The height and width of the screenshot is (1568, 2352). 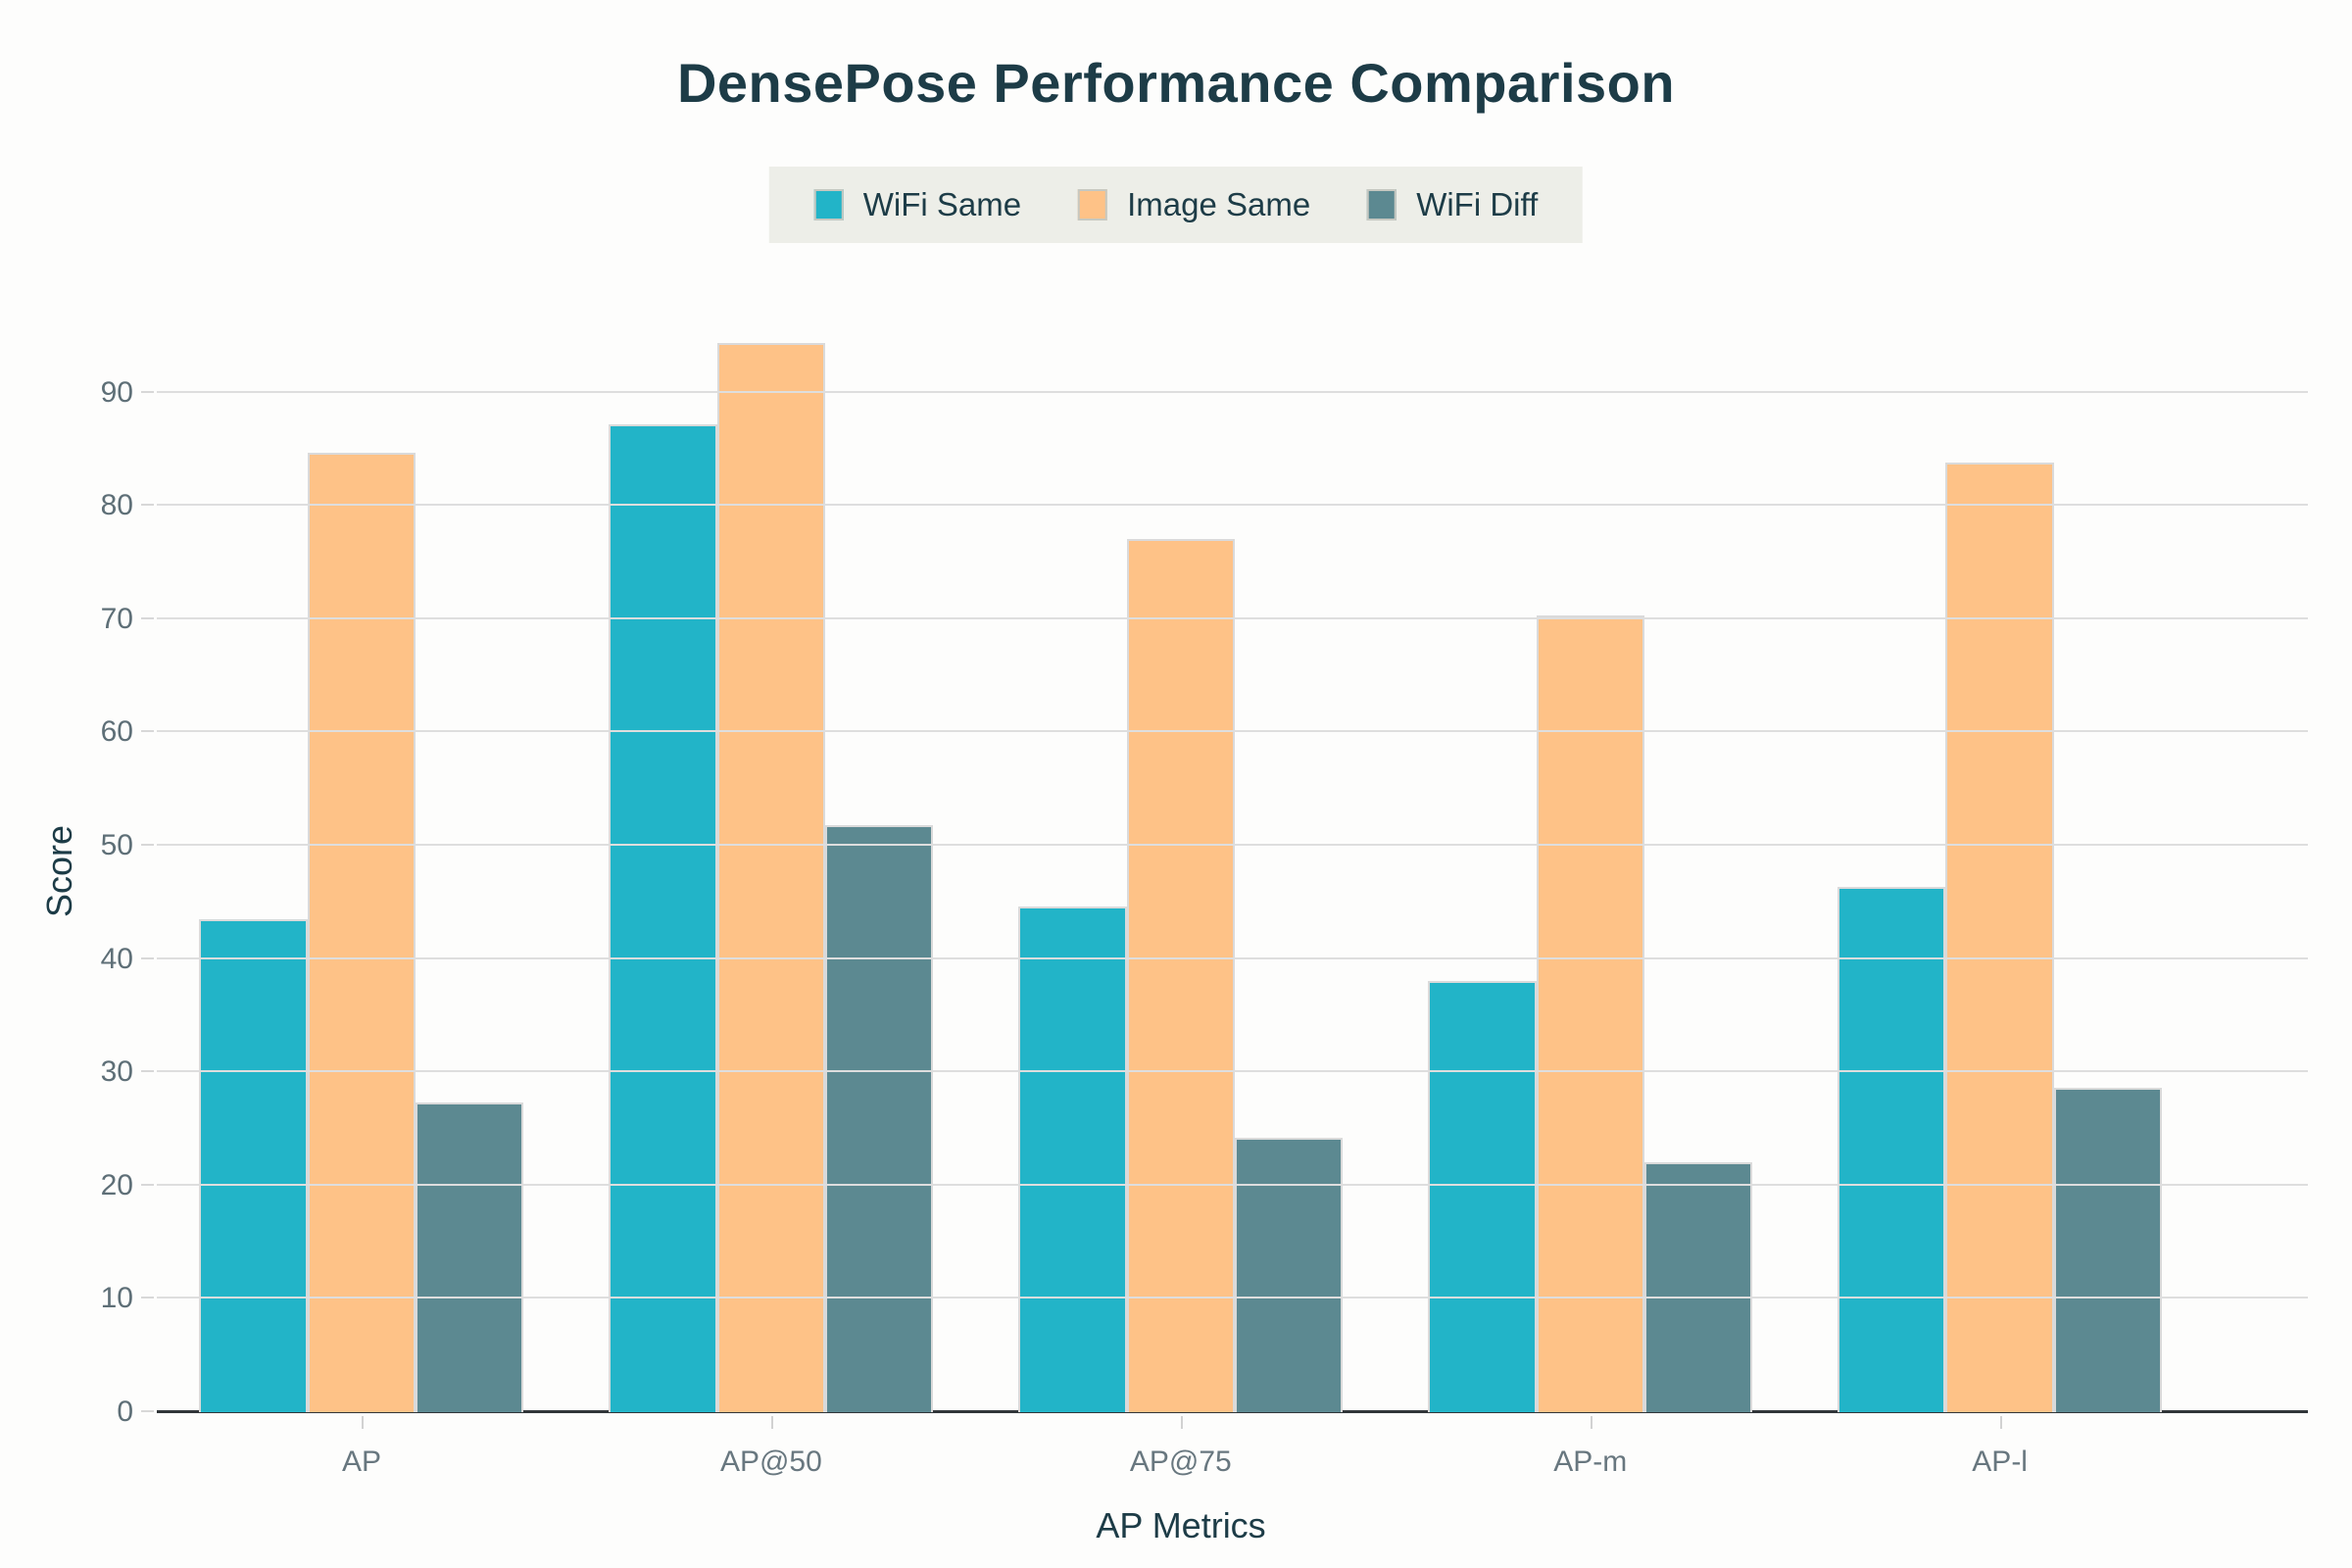 I want to click on bar-group-ap-m: AP-m, so click(x=1590, y=904).